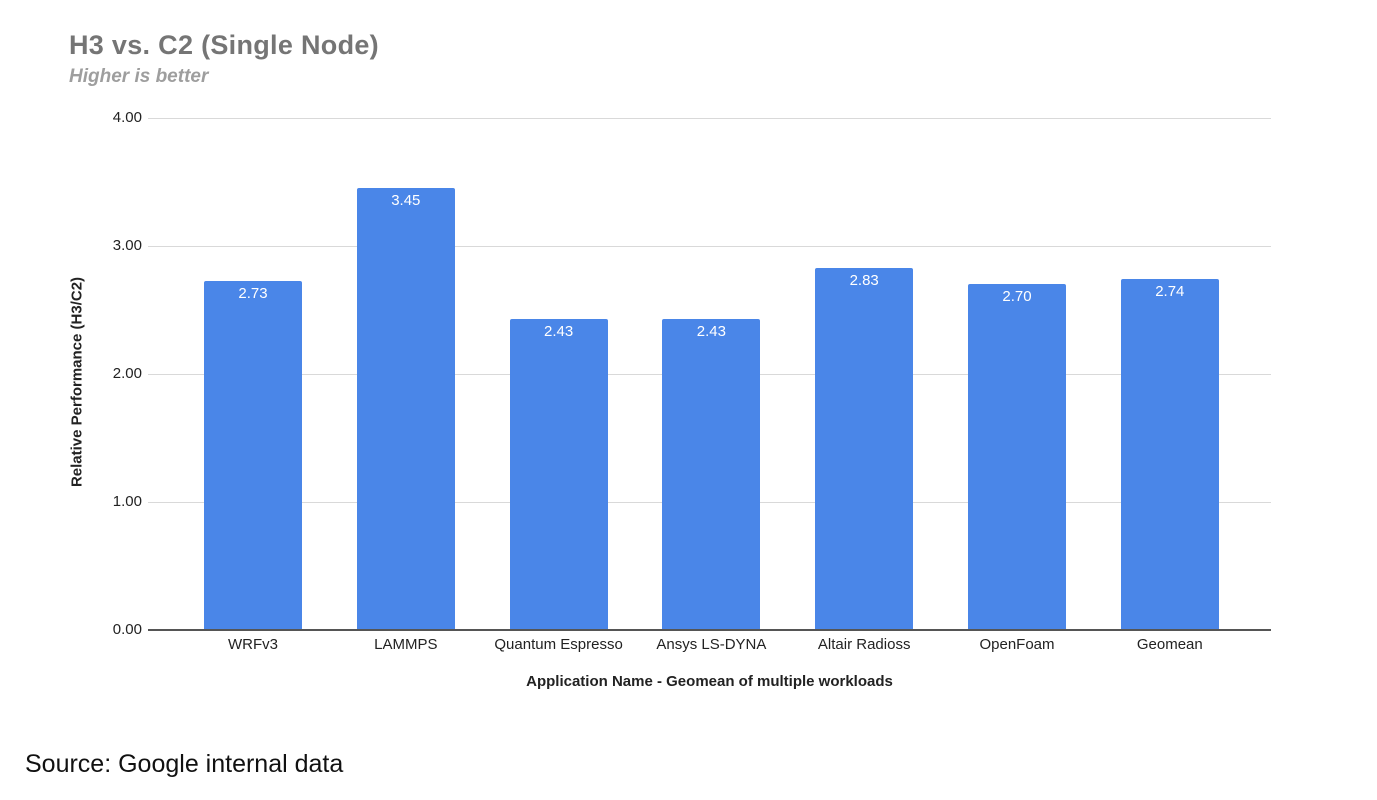 The width and height of the screenshot is (1377, 800). What do you see at coordinates (253, 644) in the screenshot?
I see `x-tick-label: WRFv3` at bounding box center [253, 644].